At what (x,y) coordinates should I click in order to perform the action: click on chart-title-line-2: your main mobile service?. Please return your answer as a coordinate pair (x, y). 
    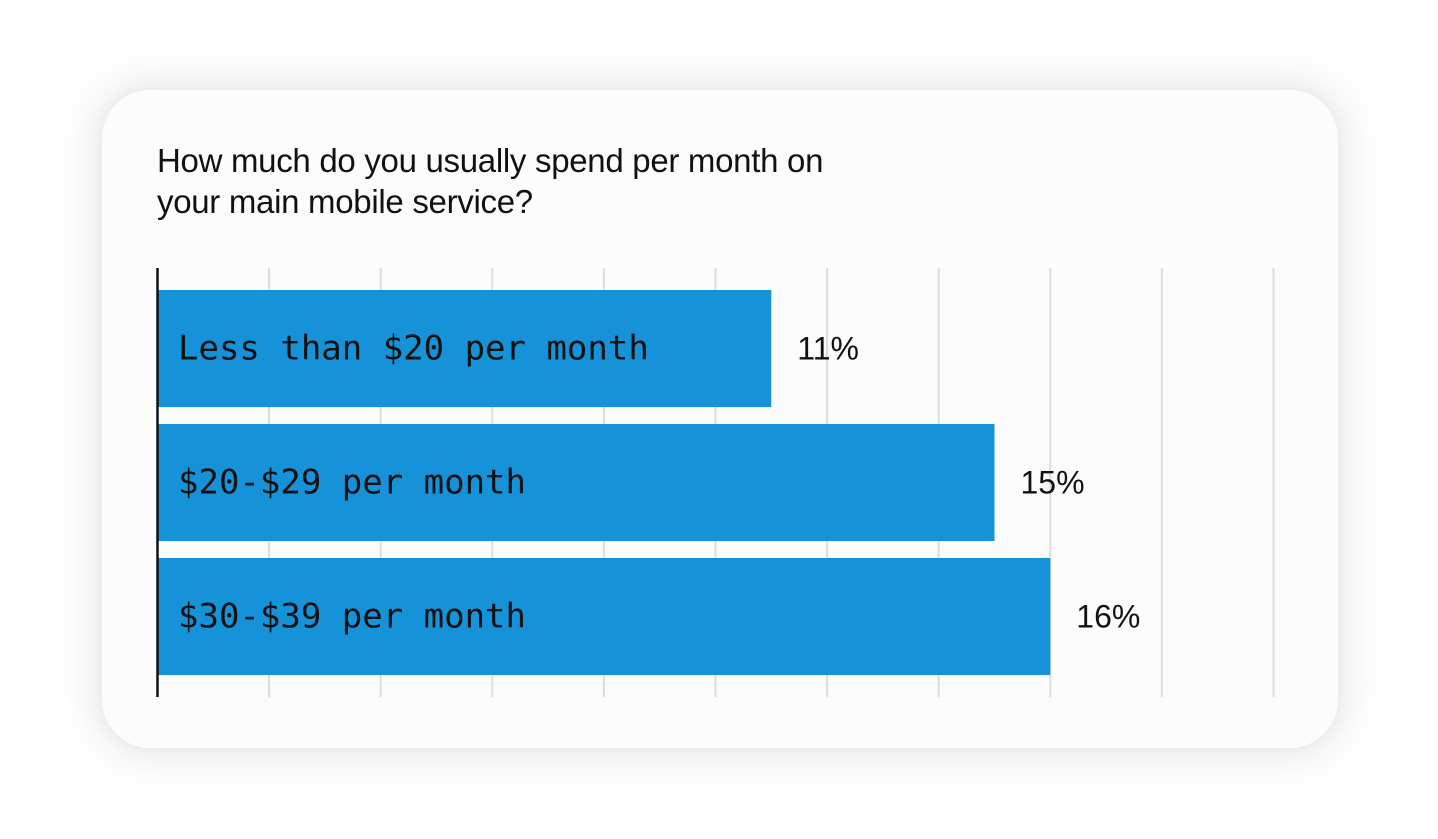
    Looking at the image, I should click on (345, 201).